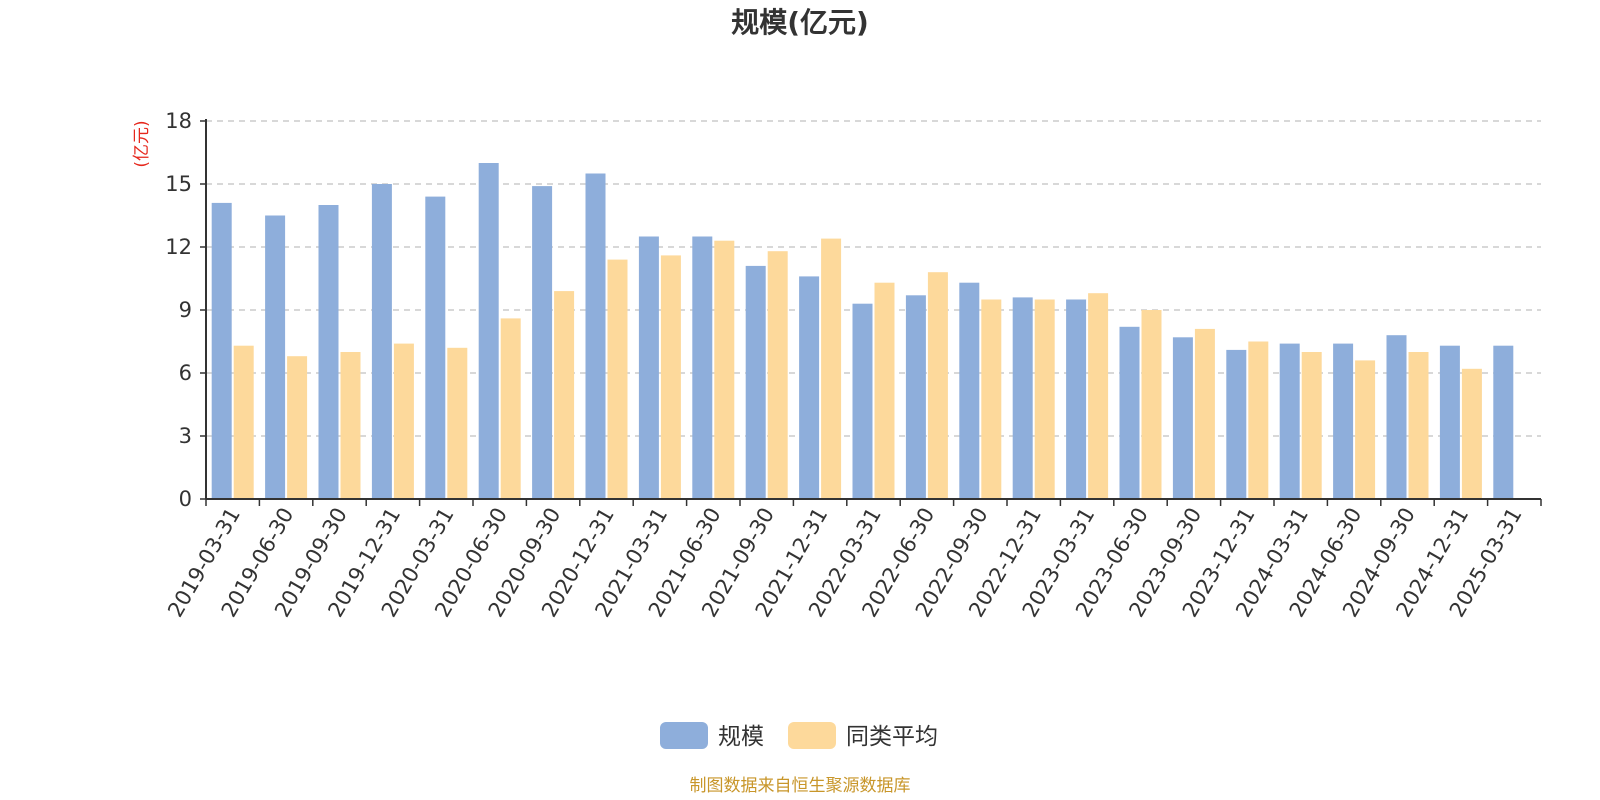  Describe the element at coordinates (800, 786) in the screenshot. I see `source-note: 制图数据来自恒生聚源数据库` at that location.